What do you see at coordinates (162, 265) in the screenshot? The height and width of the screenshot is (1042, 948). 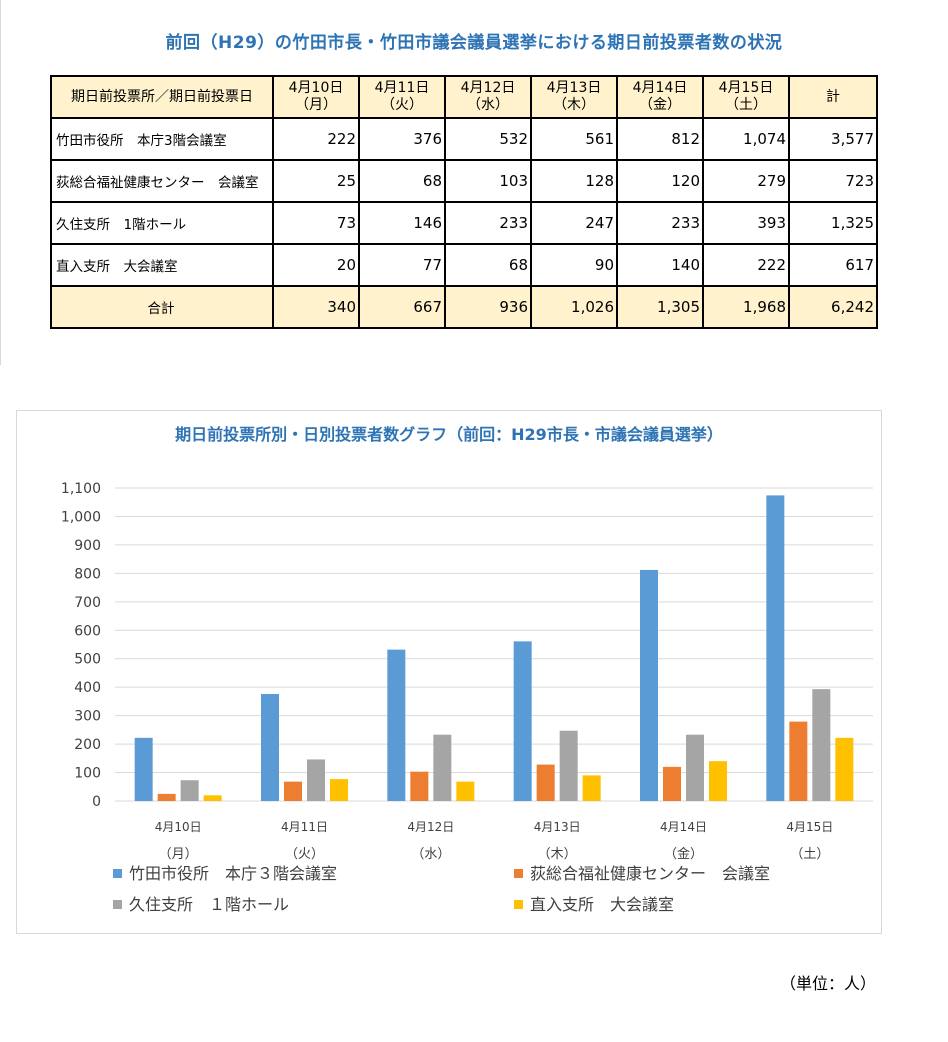 I see `row-label: 直入支所 大会議室` at bounding box center [162, 265].